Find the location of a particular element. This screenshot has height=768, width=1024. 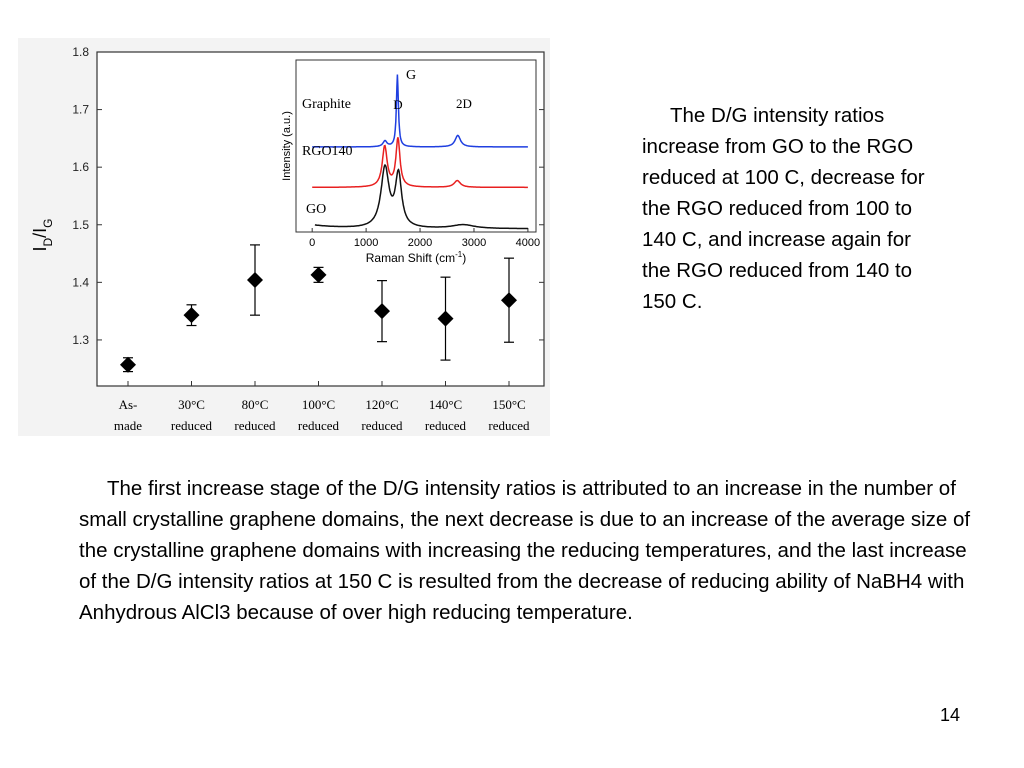

inset-x-ticks: 0 1000 2000 3000 4000 is located at coordinates (424, 238).